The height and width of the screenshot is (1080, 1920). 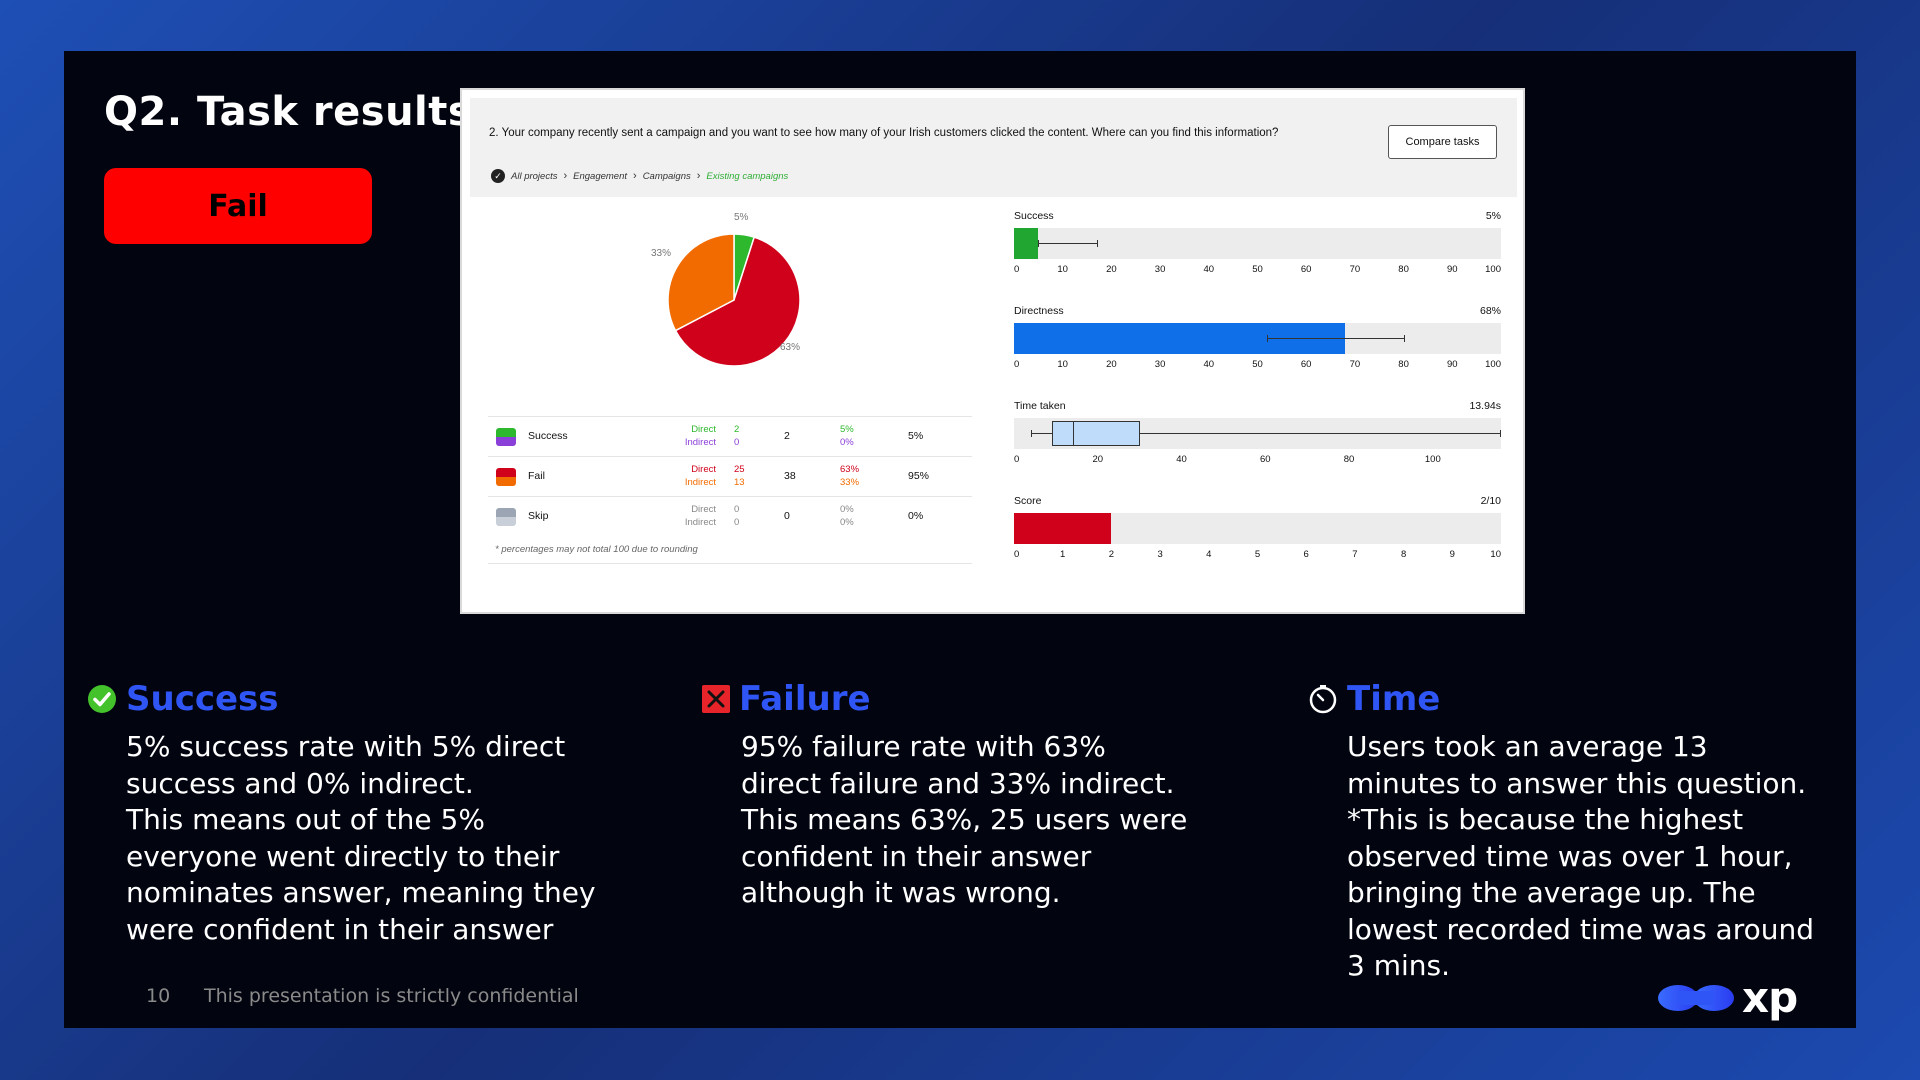 I want to click on metric-axis: 0 10 20 30 40 50 60 70 80 90 100, so click(x=1257, y=271).